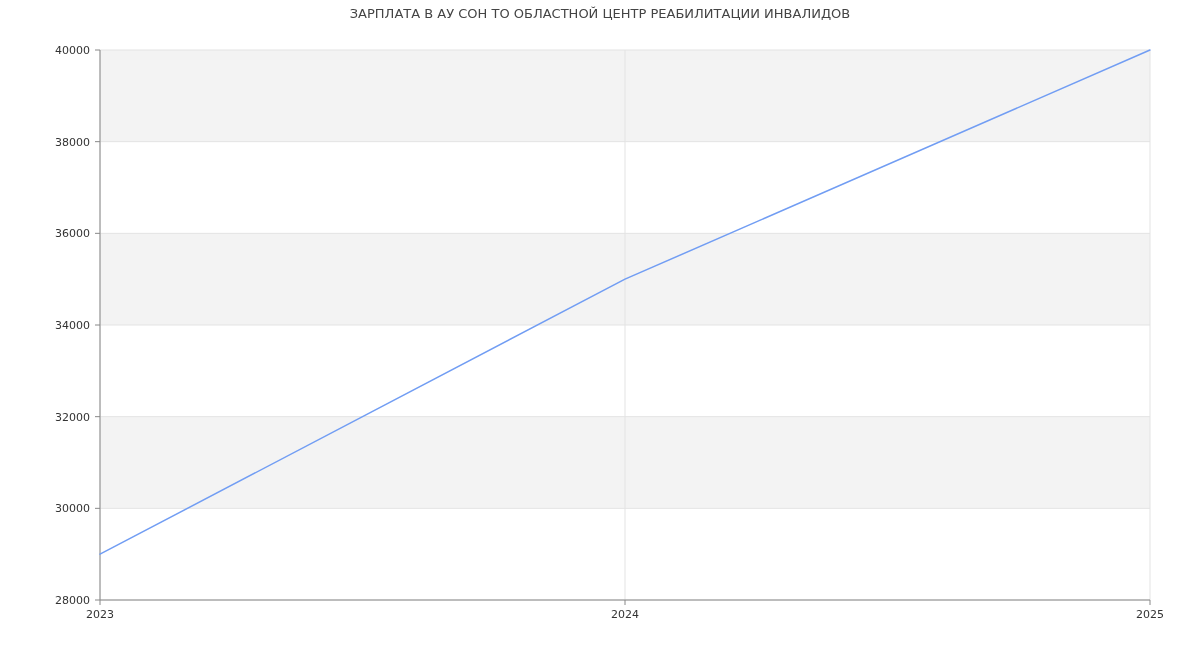 The height and width of the screenshot is (650, 1200). Describe the element at coordinates (72, 509) in the screenshot. I see `y-tick-label: 30000` at that location.